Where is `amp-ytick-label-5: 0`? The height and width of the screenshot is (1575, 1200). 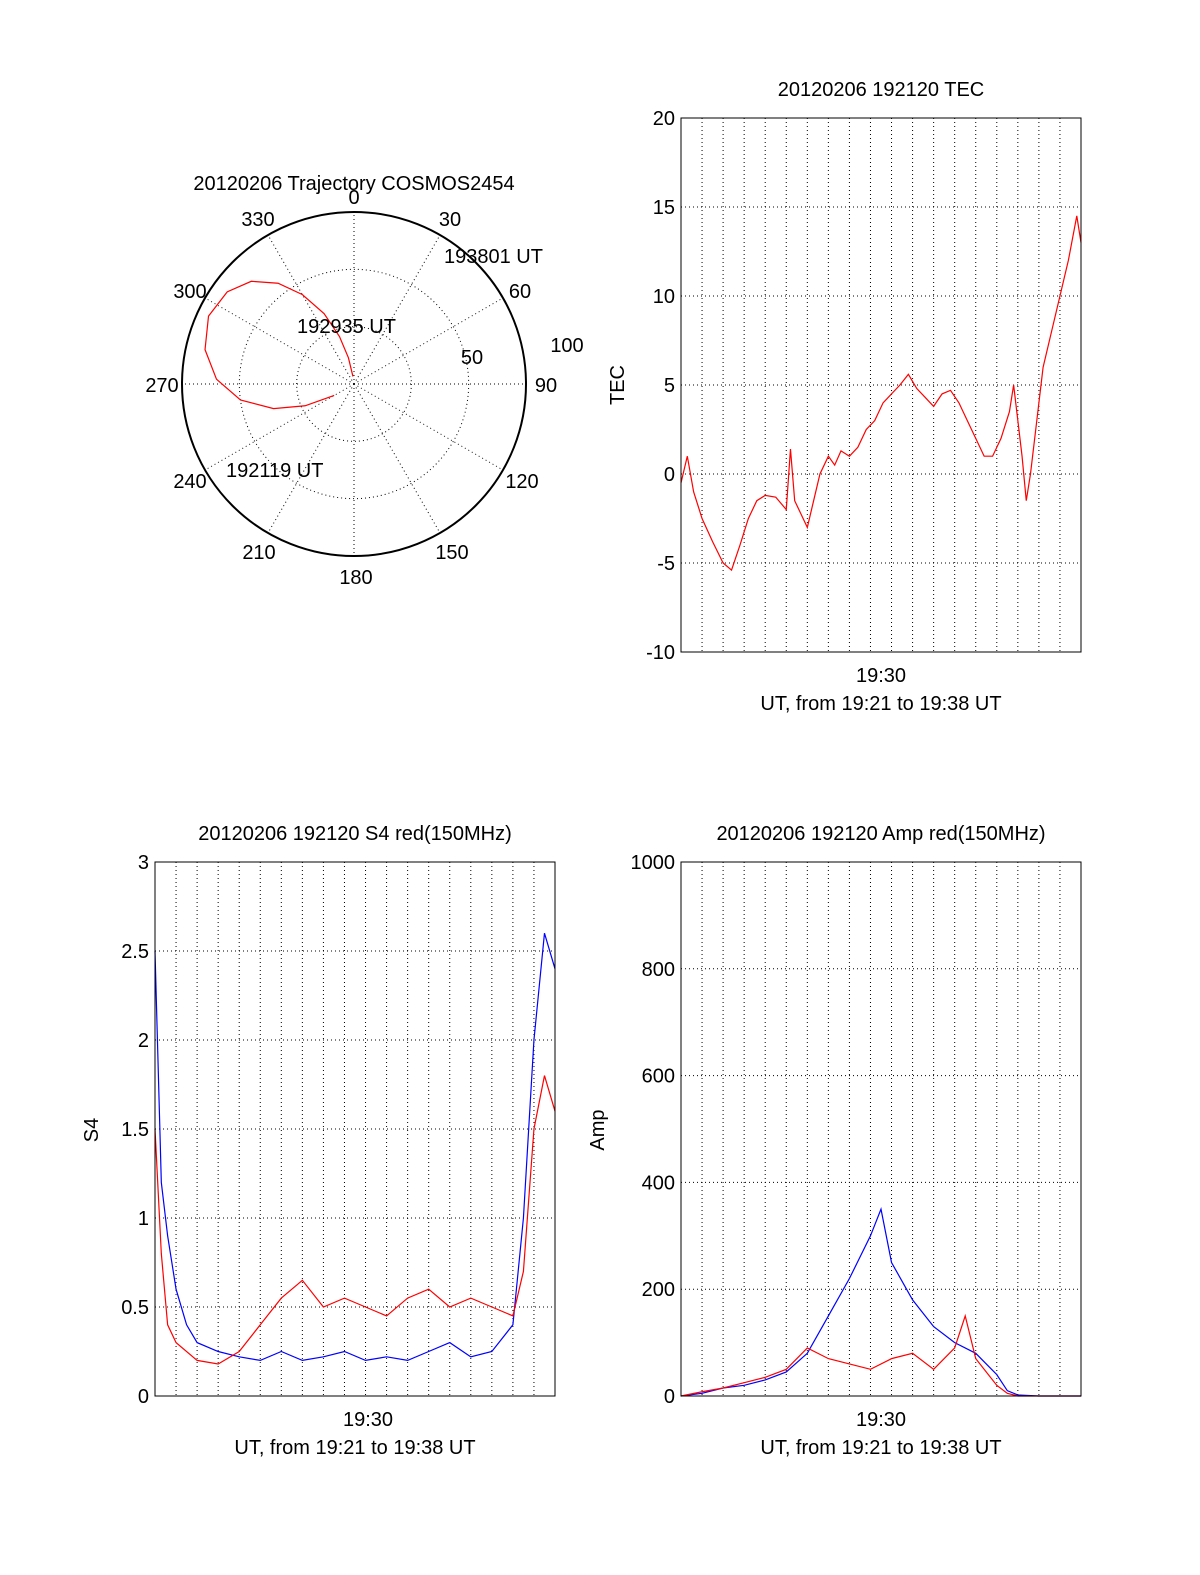
amp-ytick-label-5: 0 is located at coordinates (669, 1397).